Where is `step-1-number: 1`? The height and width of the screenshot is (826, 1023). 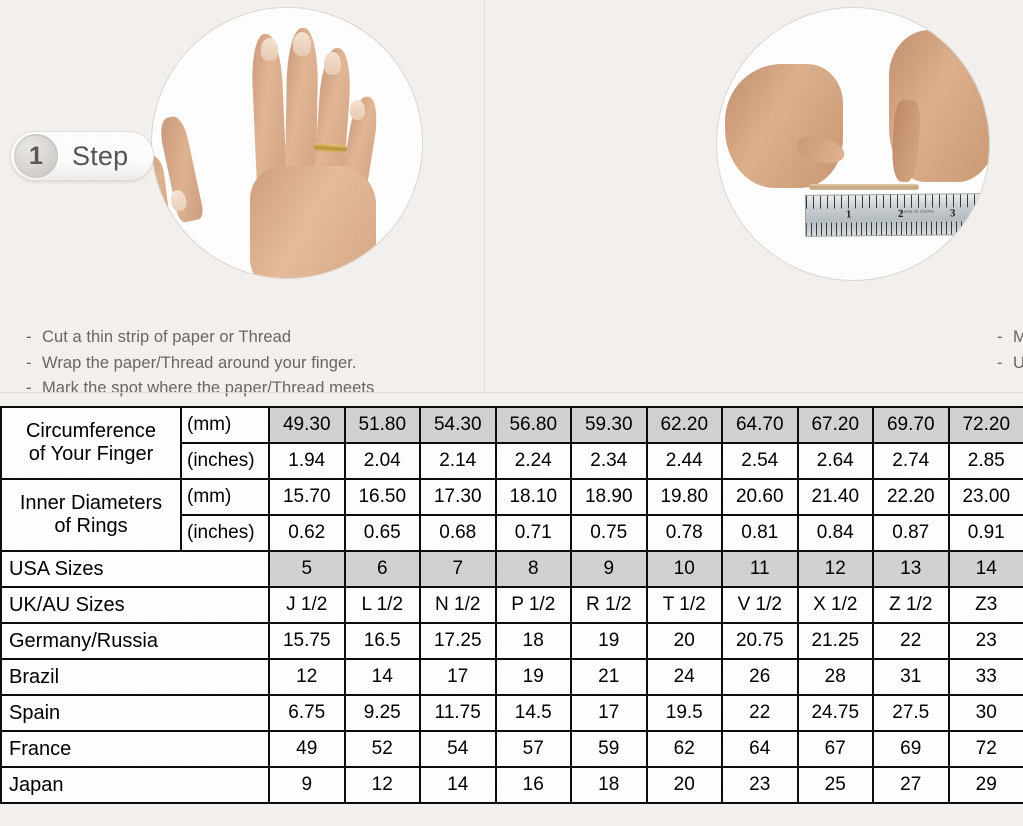 step-1-number: 1 is located at coordinates (36, 156).